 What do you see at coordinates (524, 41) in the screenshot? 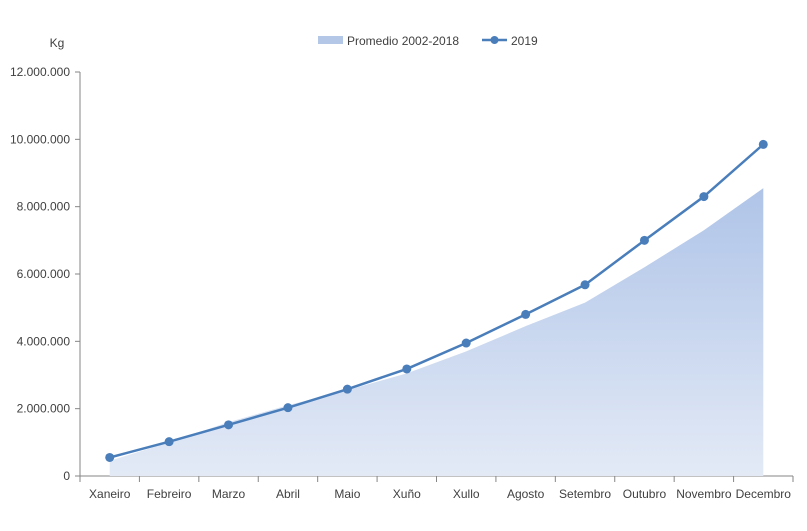
I see `legend-label-2019: 2019` at bounding box center [524, 41].